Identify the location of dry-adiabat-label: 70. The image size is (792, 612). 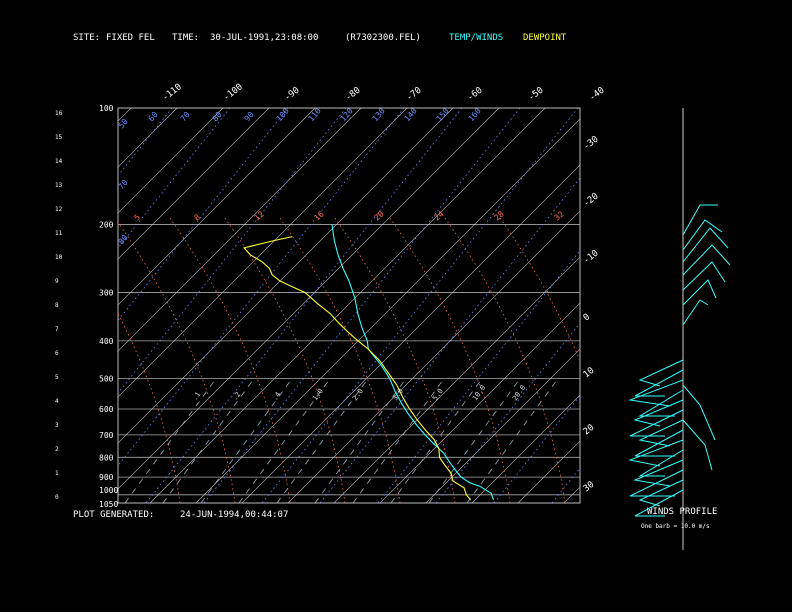
(123, 184).